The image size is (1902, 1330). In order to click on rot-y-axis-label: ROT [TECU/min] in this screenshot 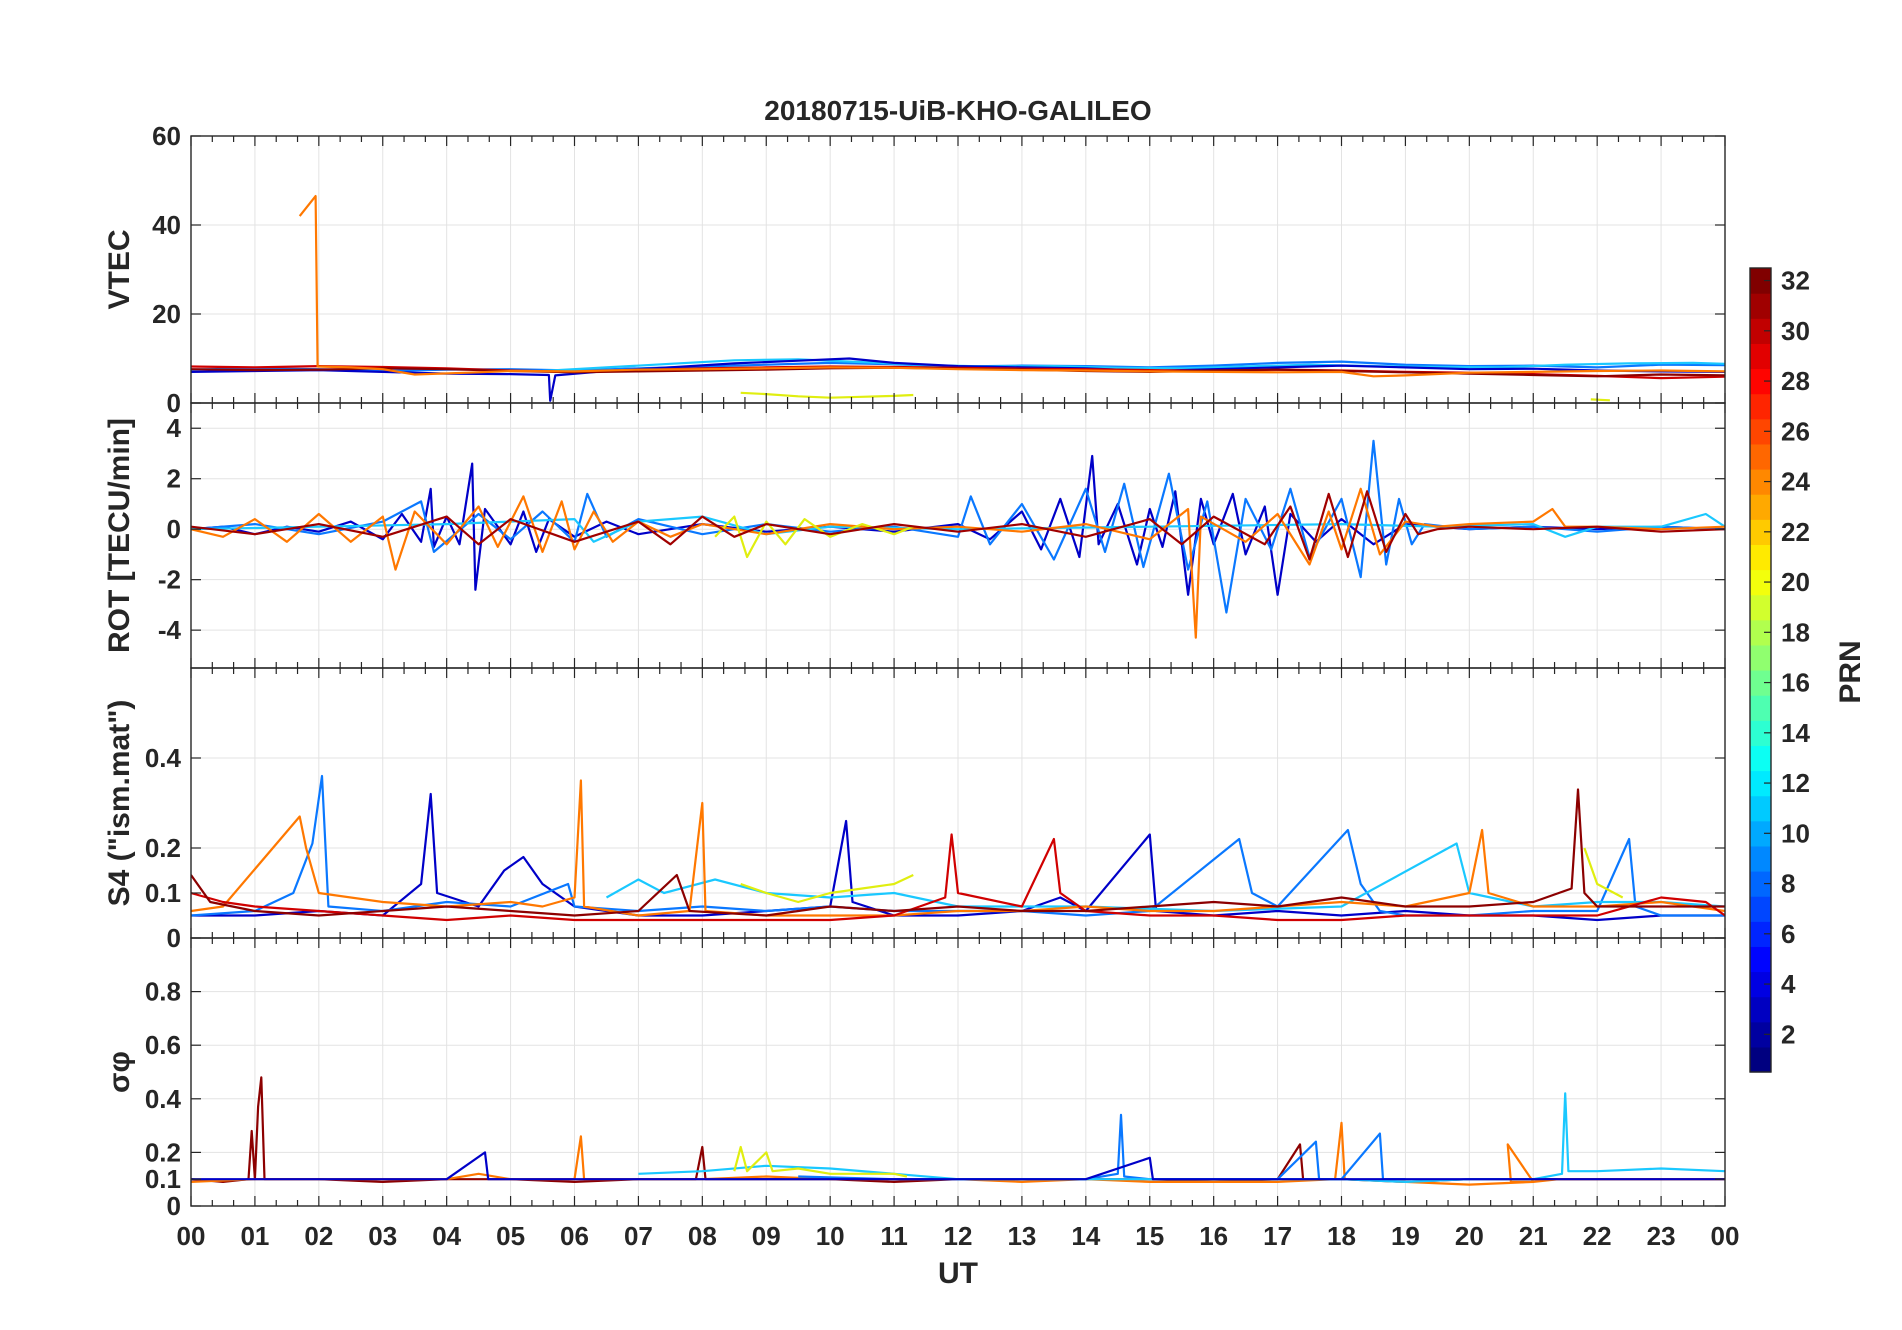, I will do `click(119, 535)`.